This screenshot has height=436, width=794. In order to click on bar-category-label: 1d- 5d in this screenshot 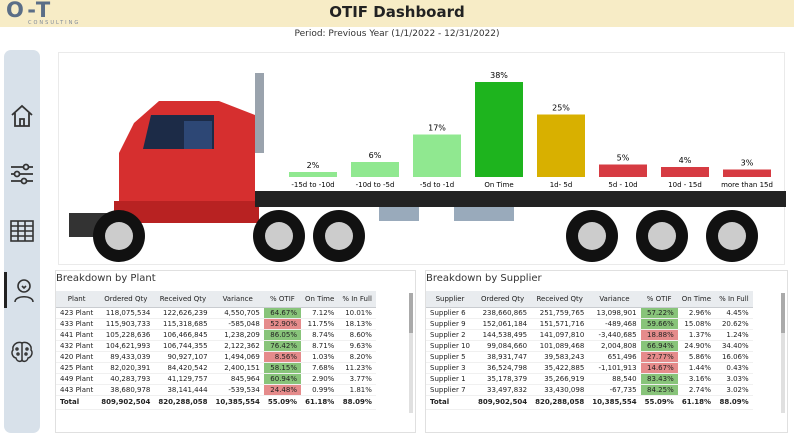, I will do `click(561, 185)`.